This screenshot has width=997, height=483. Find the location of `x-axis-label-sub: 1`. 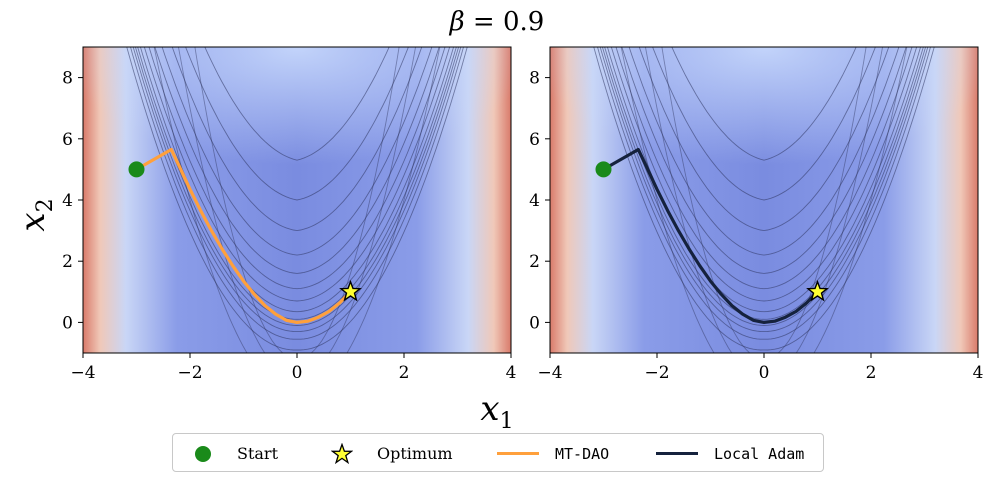

x-axis-label-sub: 1 is located at coordinates (507, 421).